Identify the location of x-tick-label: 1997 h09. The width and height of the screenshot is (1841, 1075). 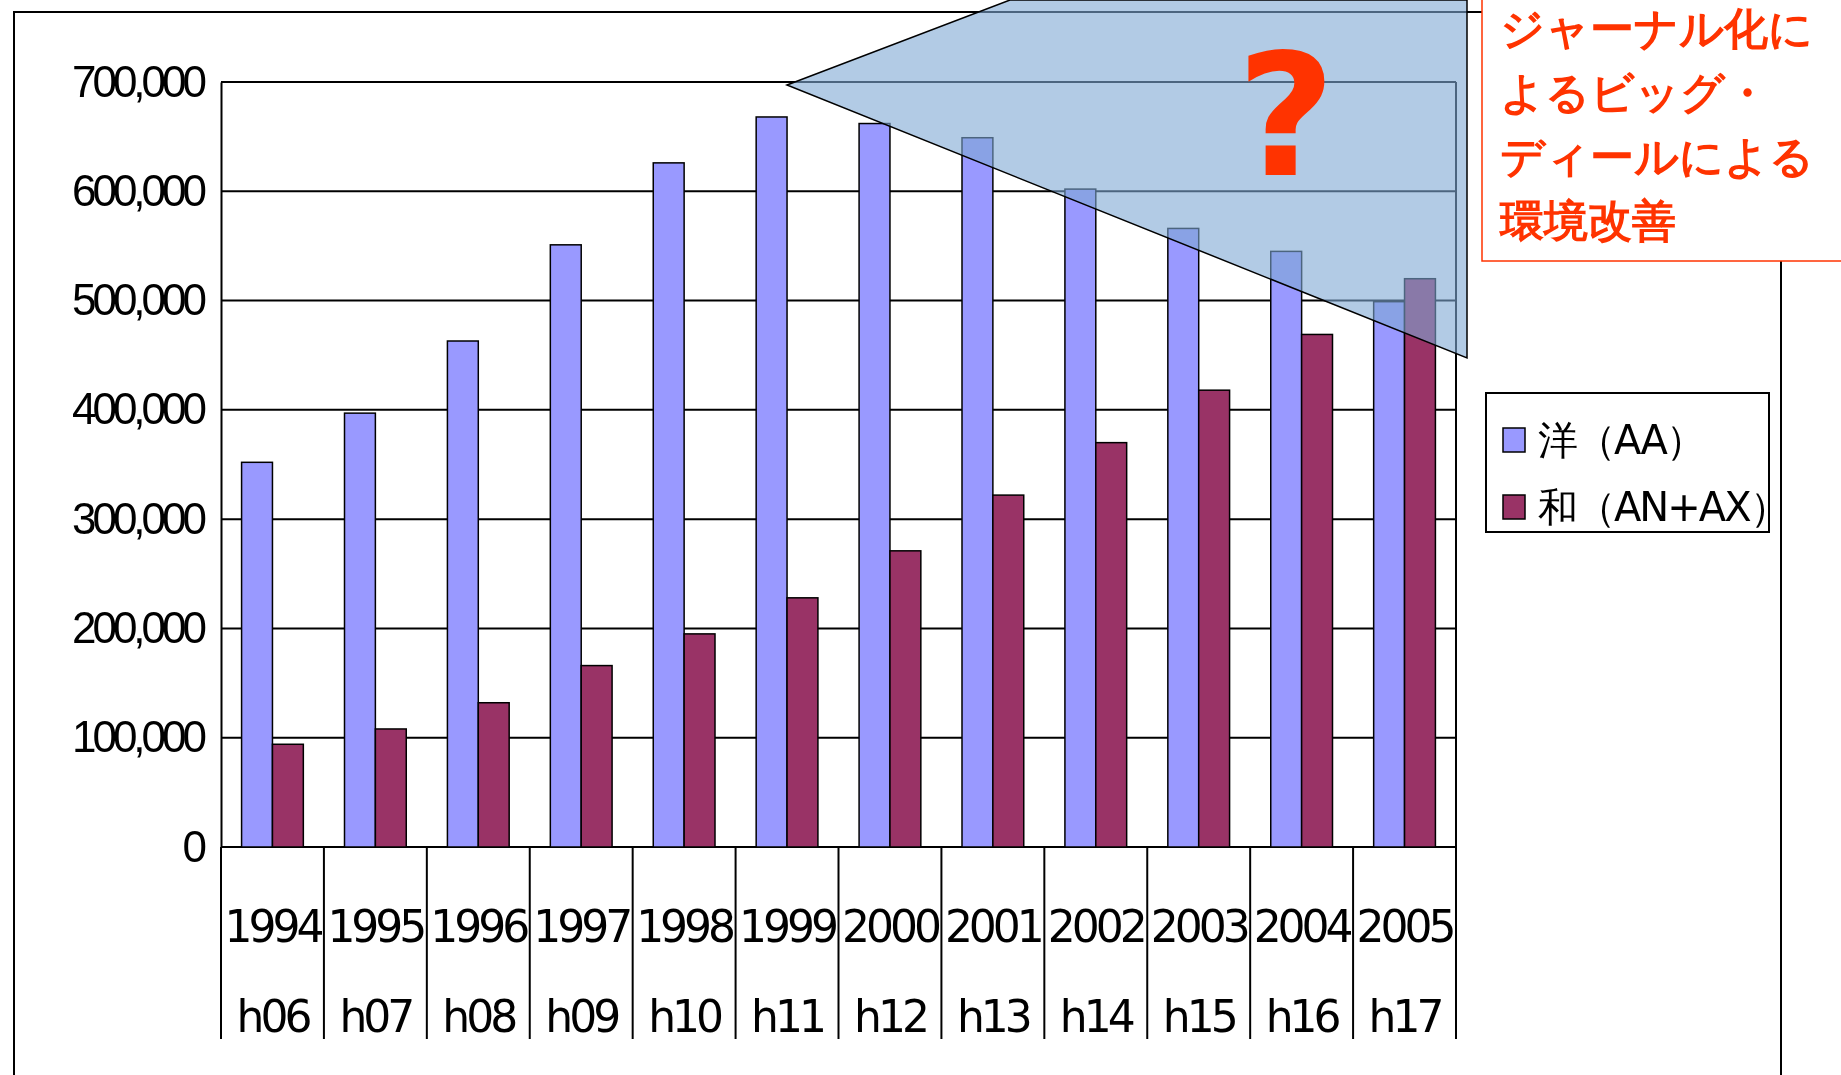
(582, 971).